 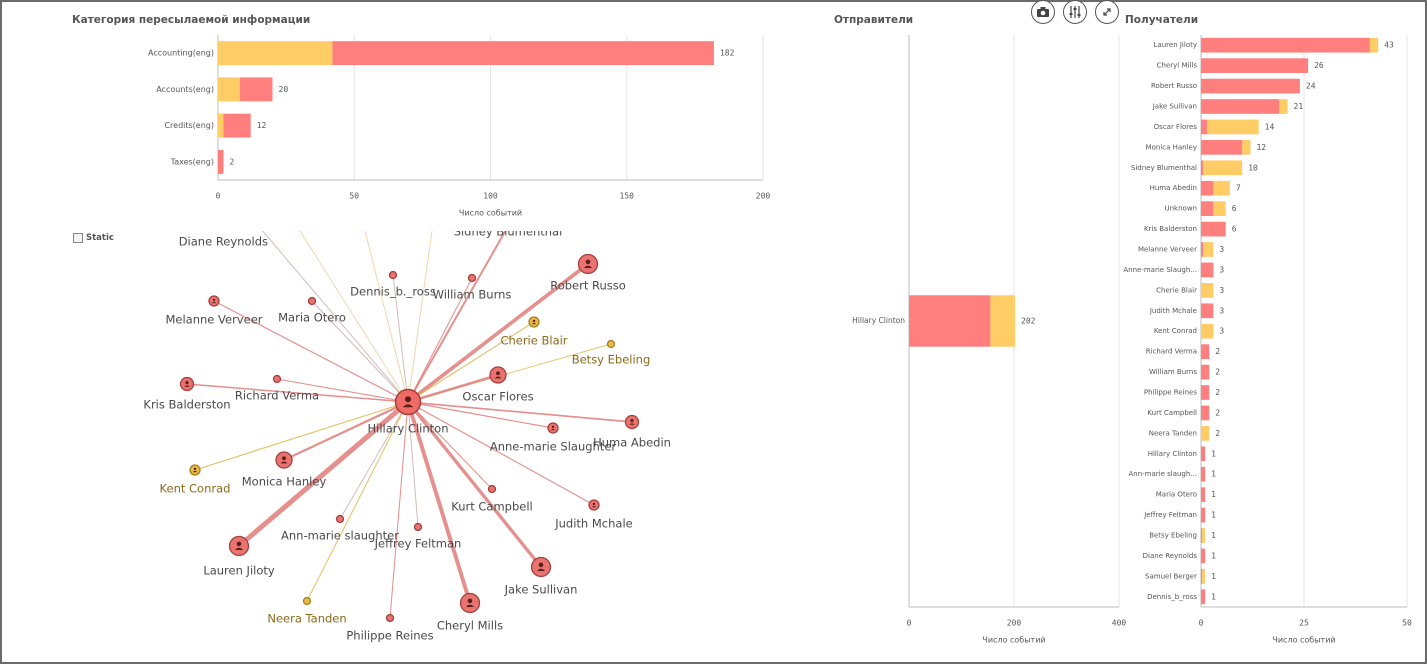 I want to click on recipients-category-label: Dennis_b_ross, so click(x=1172, y=597).